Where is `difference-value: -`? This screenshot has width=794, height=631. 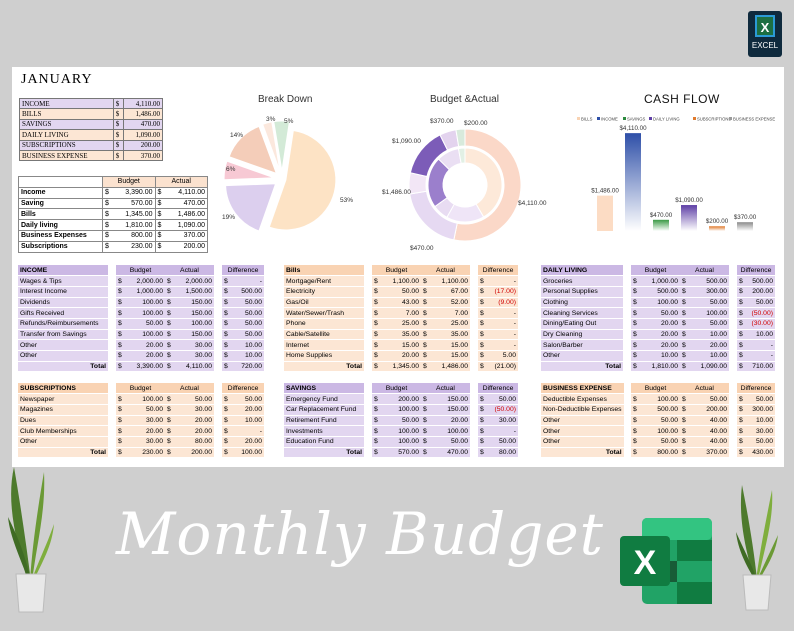 difference-value: - is located at coordinates (502, 313).